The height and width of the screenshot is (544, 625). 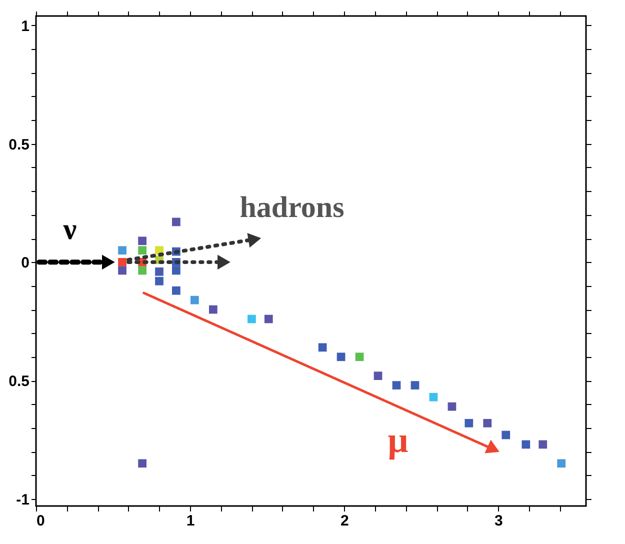 I want to click on y-tick-label: 1, so click(x=25, y=26).